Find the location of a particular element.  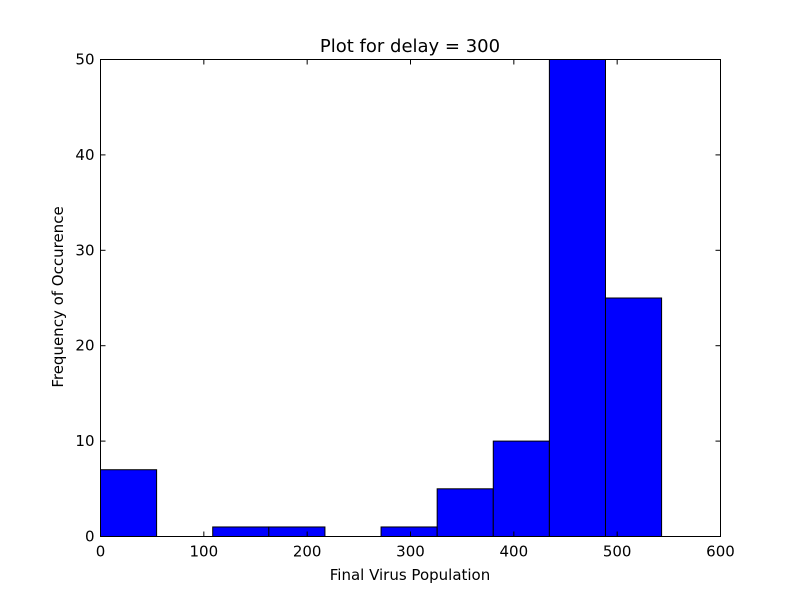

y-tick-label-0: 0 is located at coordinates (90, 537).